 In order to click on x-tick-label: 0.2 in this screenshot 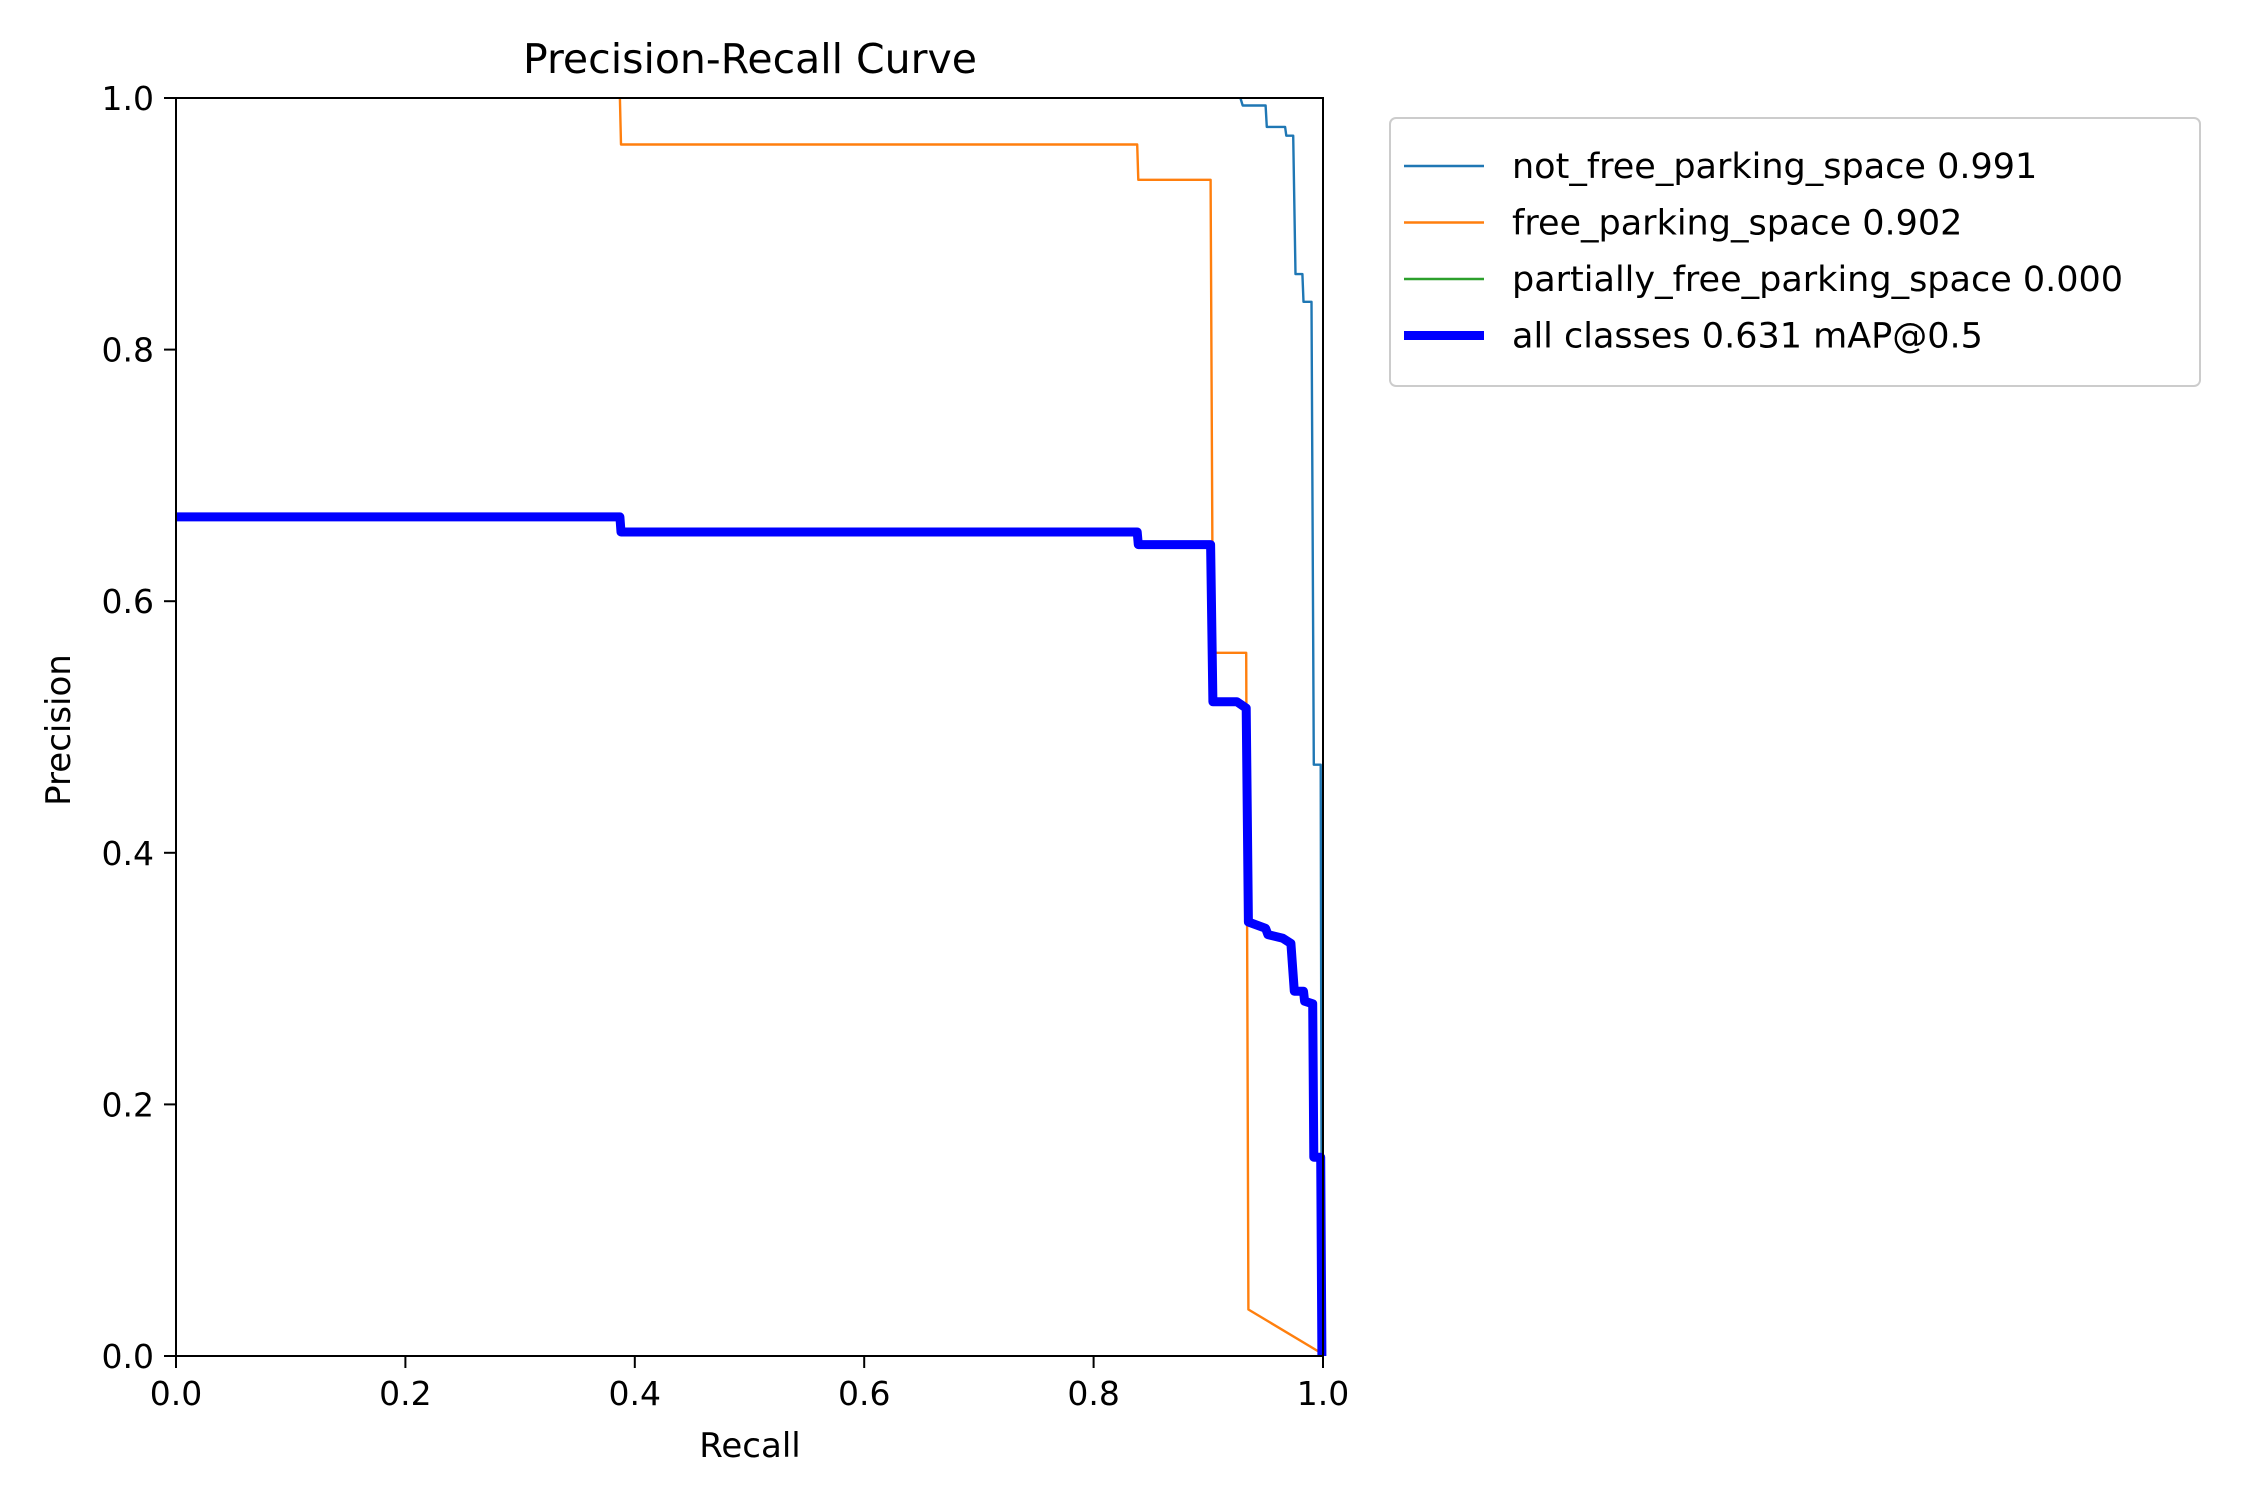, I will do `click(405, 1393)`.